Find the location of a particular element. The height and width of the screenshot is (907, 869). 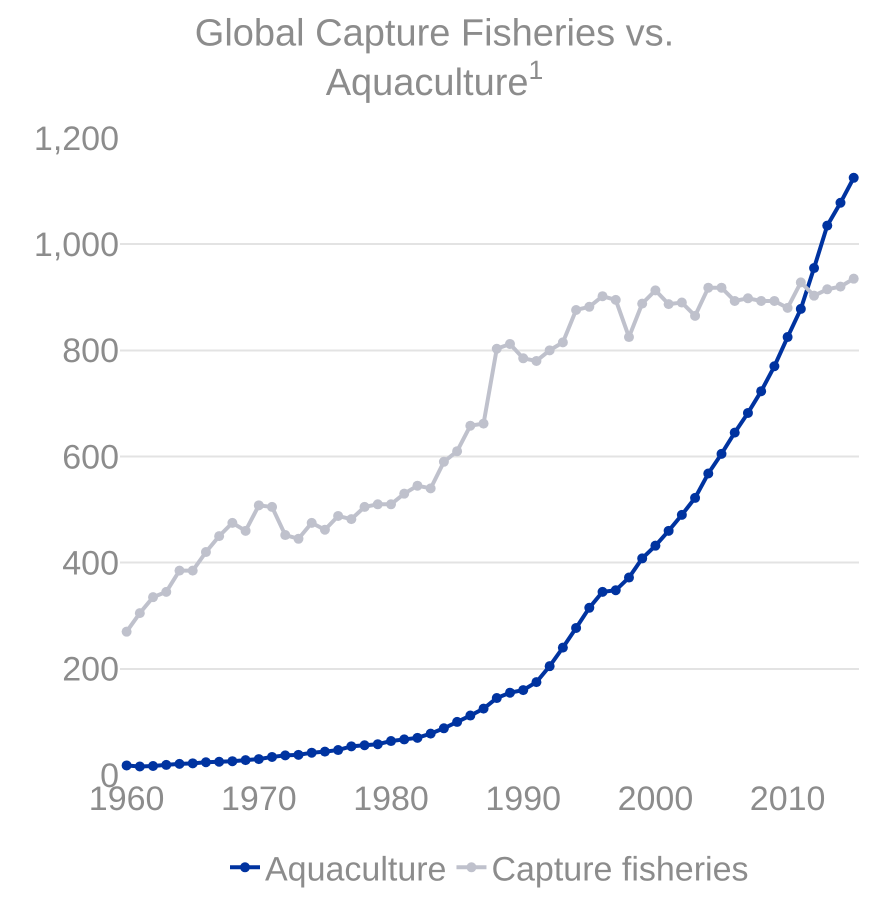

x-tick-label: 1970 is located at coordinates (258, 799).